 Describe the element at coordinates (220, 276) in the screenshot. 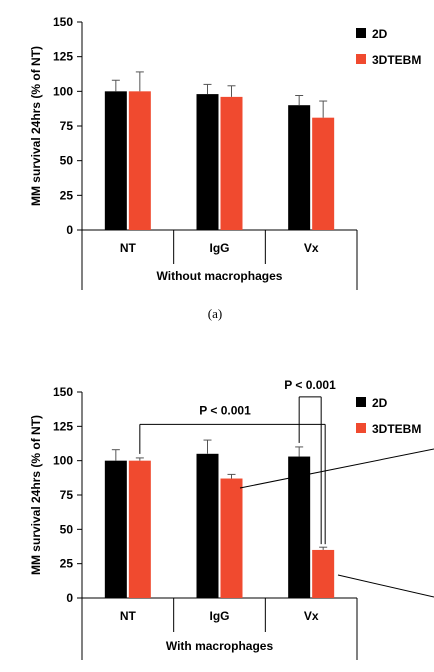

I see `group-label: Without macrophages` at that location.